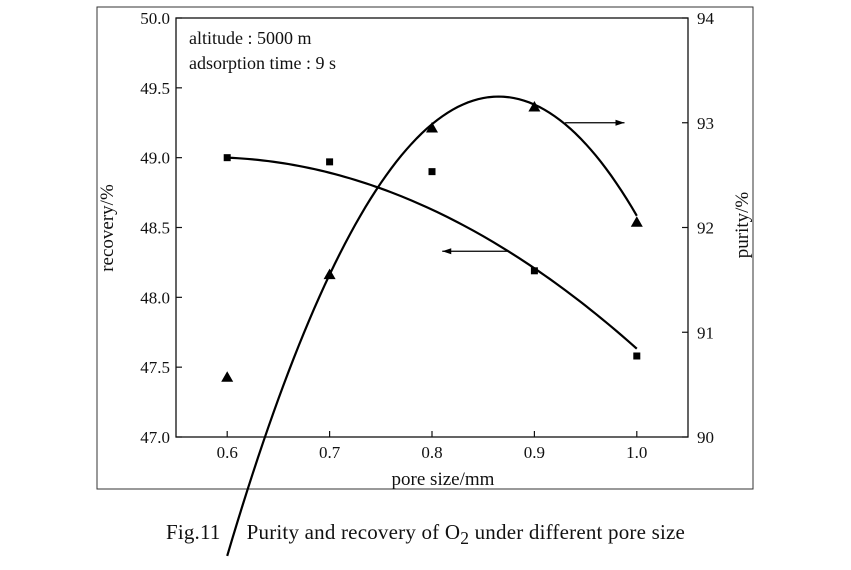 This screenshot has width=851, height=570. Describe the element at coordinates (193, 532) in the screenshot. I see `caption-number: Fig.11` at that location.